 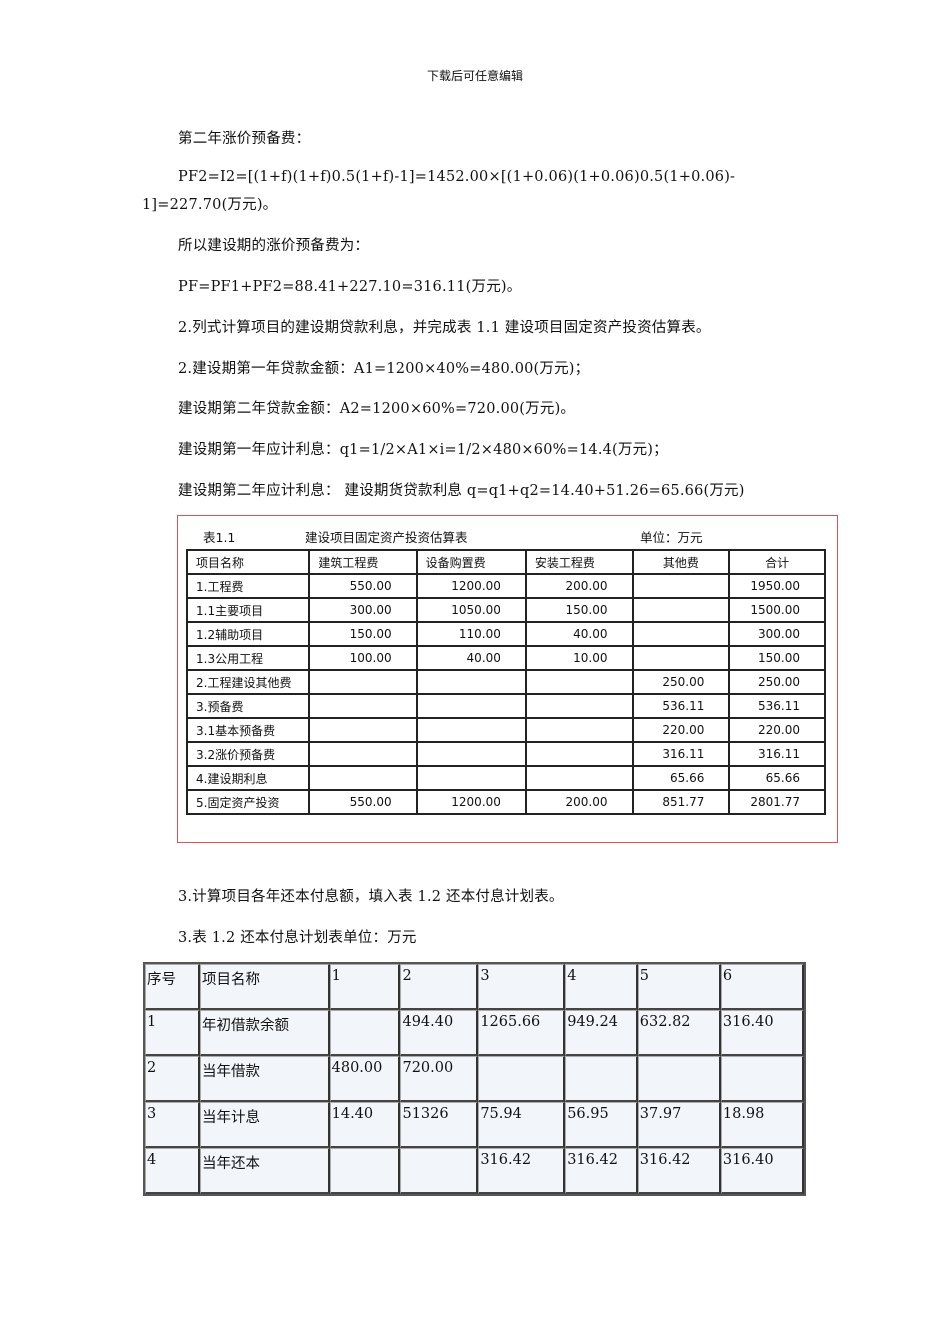 I want to click on table-row: 3.1基本预备费 220.00 220.00, so click(x=505, y=730).